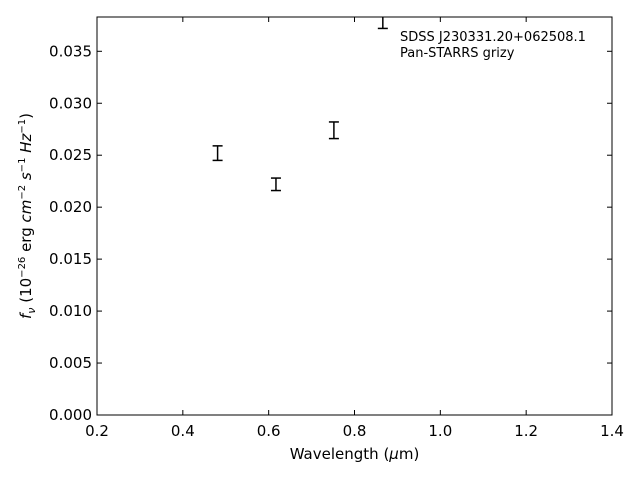 This screenshot has width=640, height=480. I want to click on x-tick-label: 0.8, so click(355, 431).